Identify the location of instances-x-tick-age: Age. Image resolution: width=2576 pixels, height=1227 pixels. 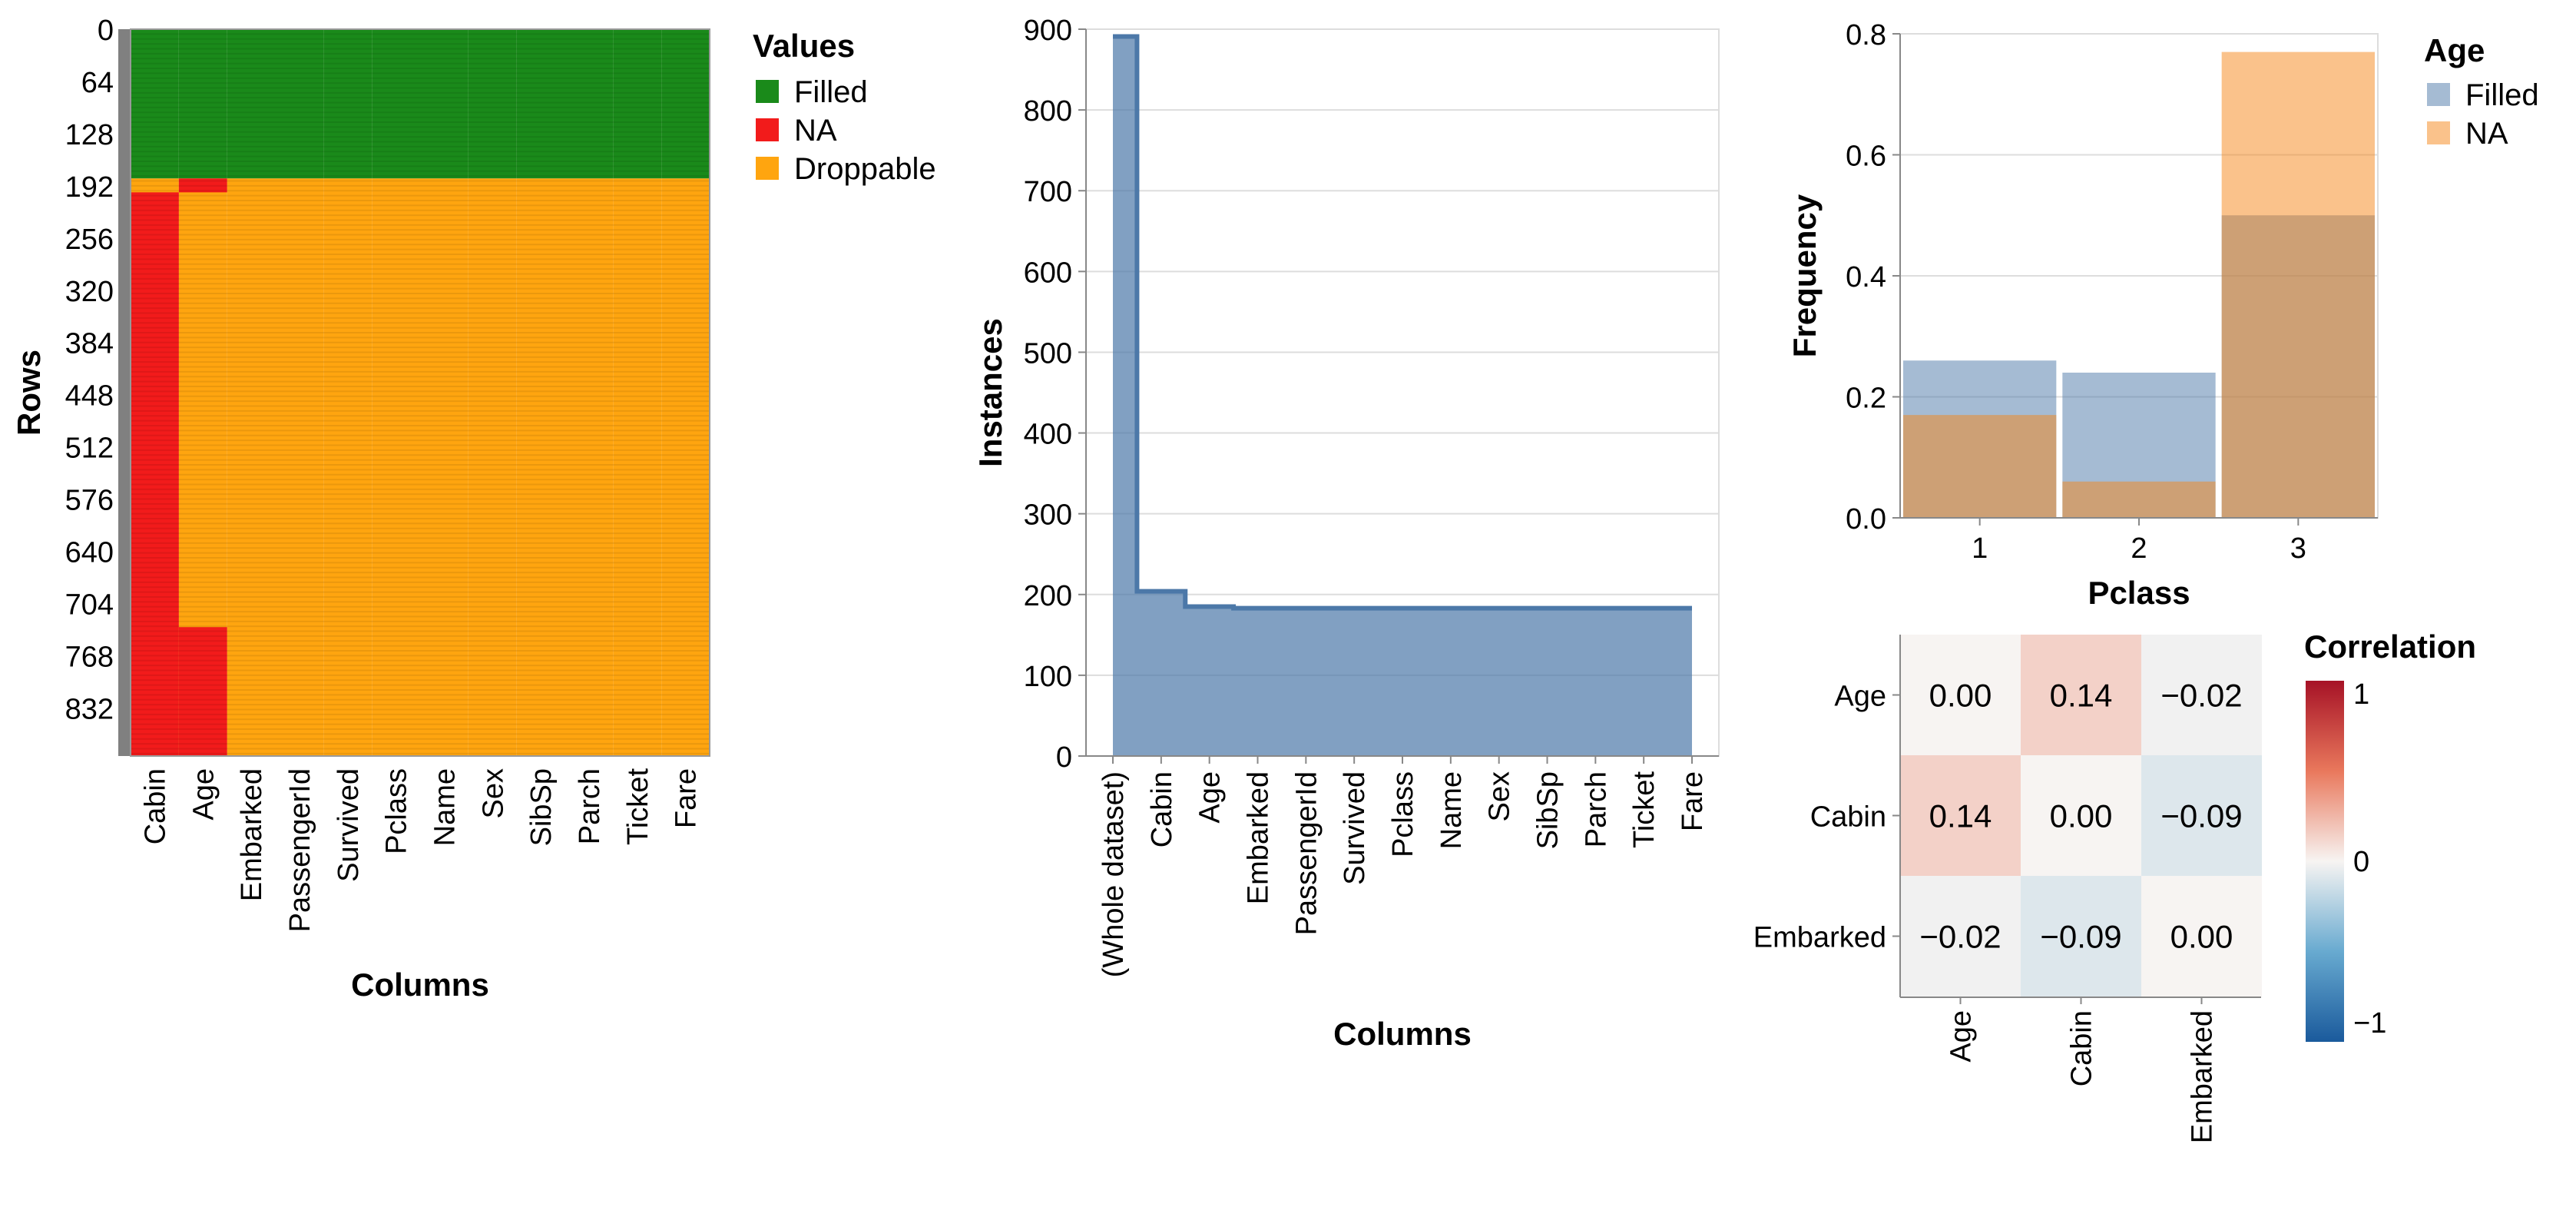
(1210, 797).